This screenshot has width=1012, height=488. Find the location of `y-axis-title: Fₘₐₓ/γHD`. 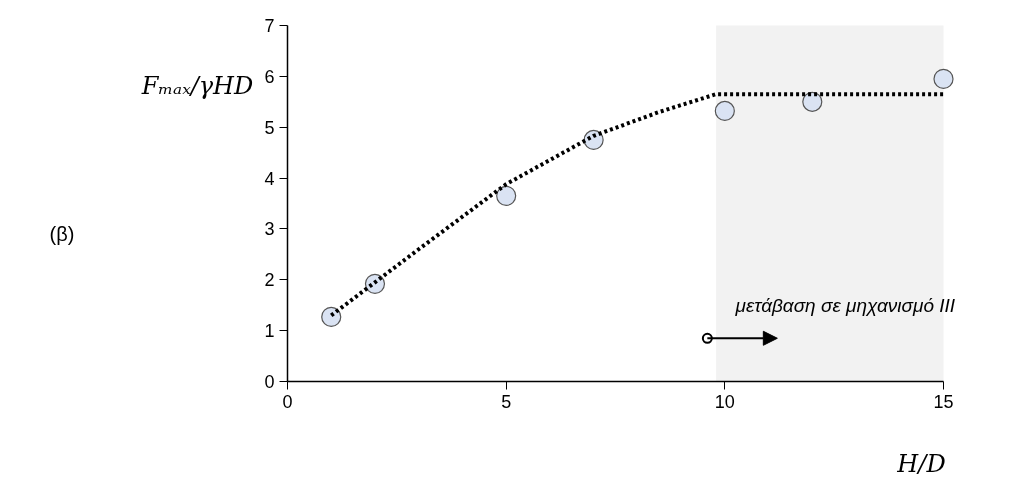

y-axis-title: Fₘₐₓ/γHD is located at coordinates (197, 85).